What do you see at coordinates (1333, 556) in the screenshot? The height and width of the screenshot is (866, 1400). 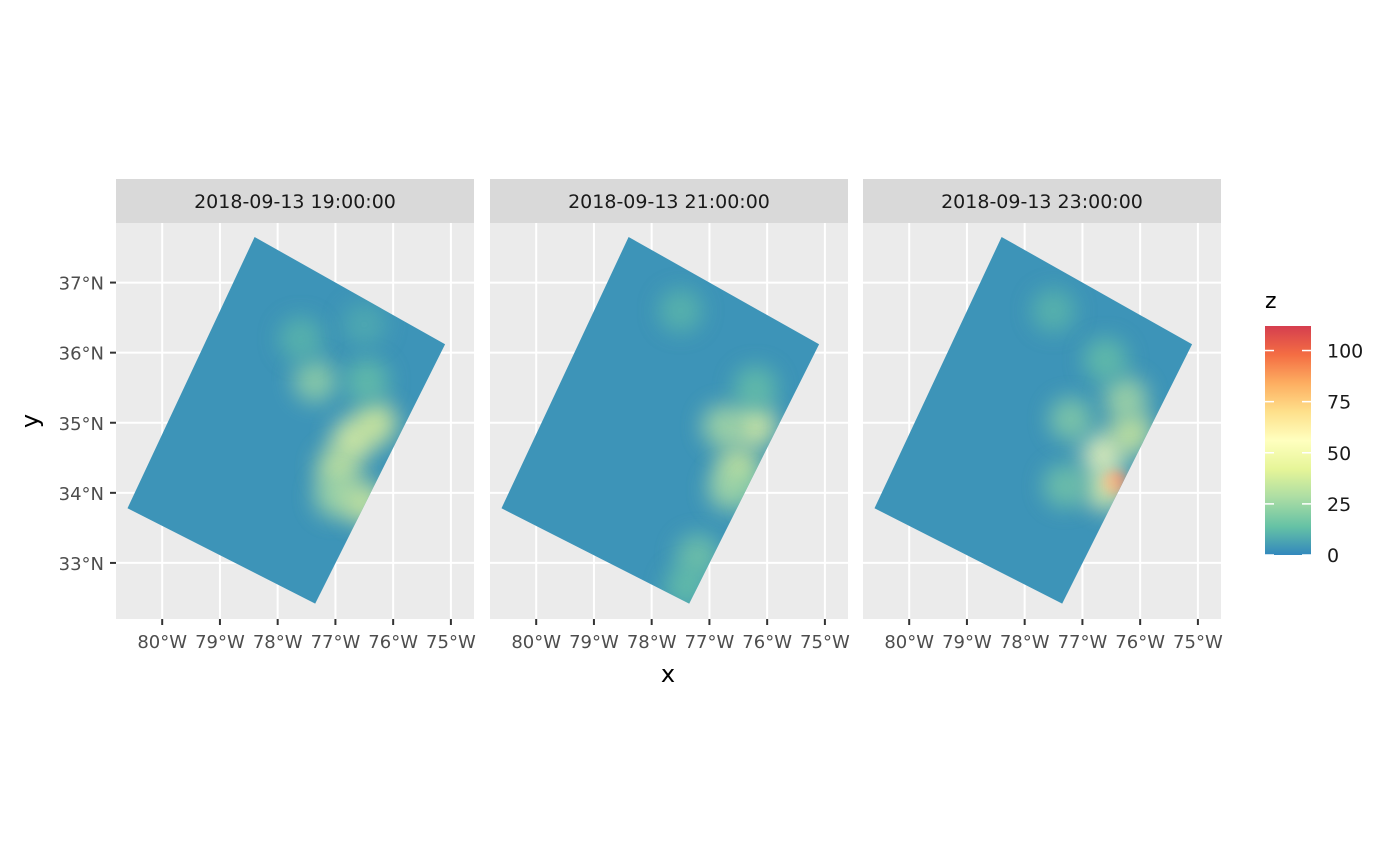 I see `legend-label: 0` at bounding box center [1333, 556].